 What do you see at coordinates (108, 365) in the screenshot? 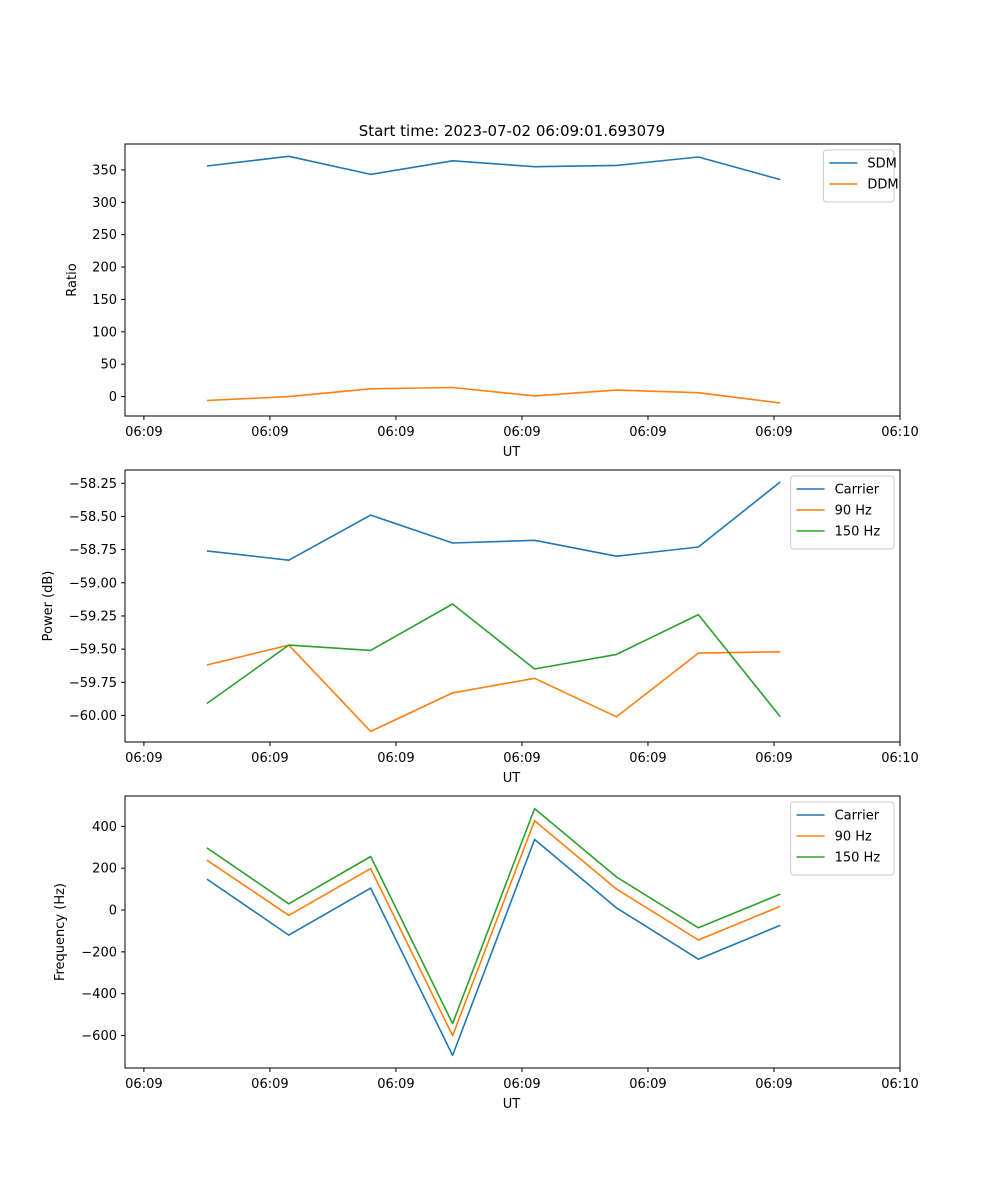
I see `y-tick-label: 50` at bounding box center [108, 365].